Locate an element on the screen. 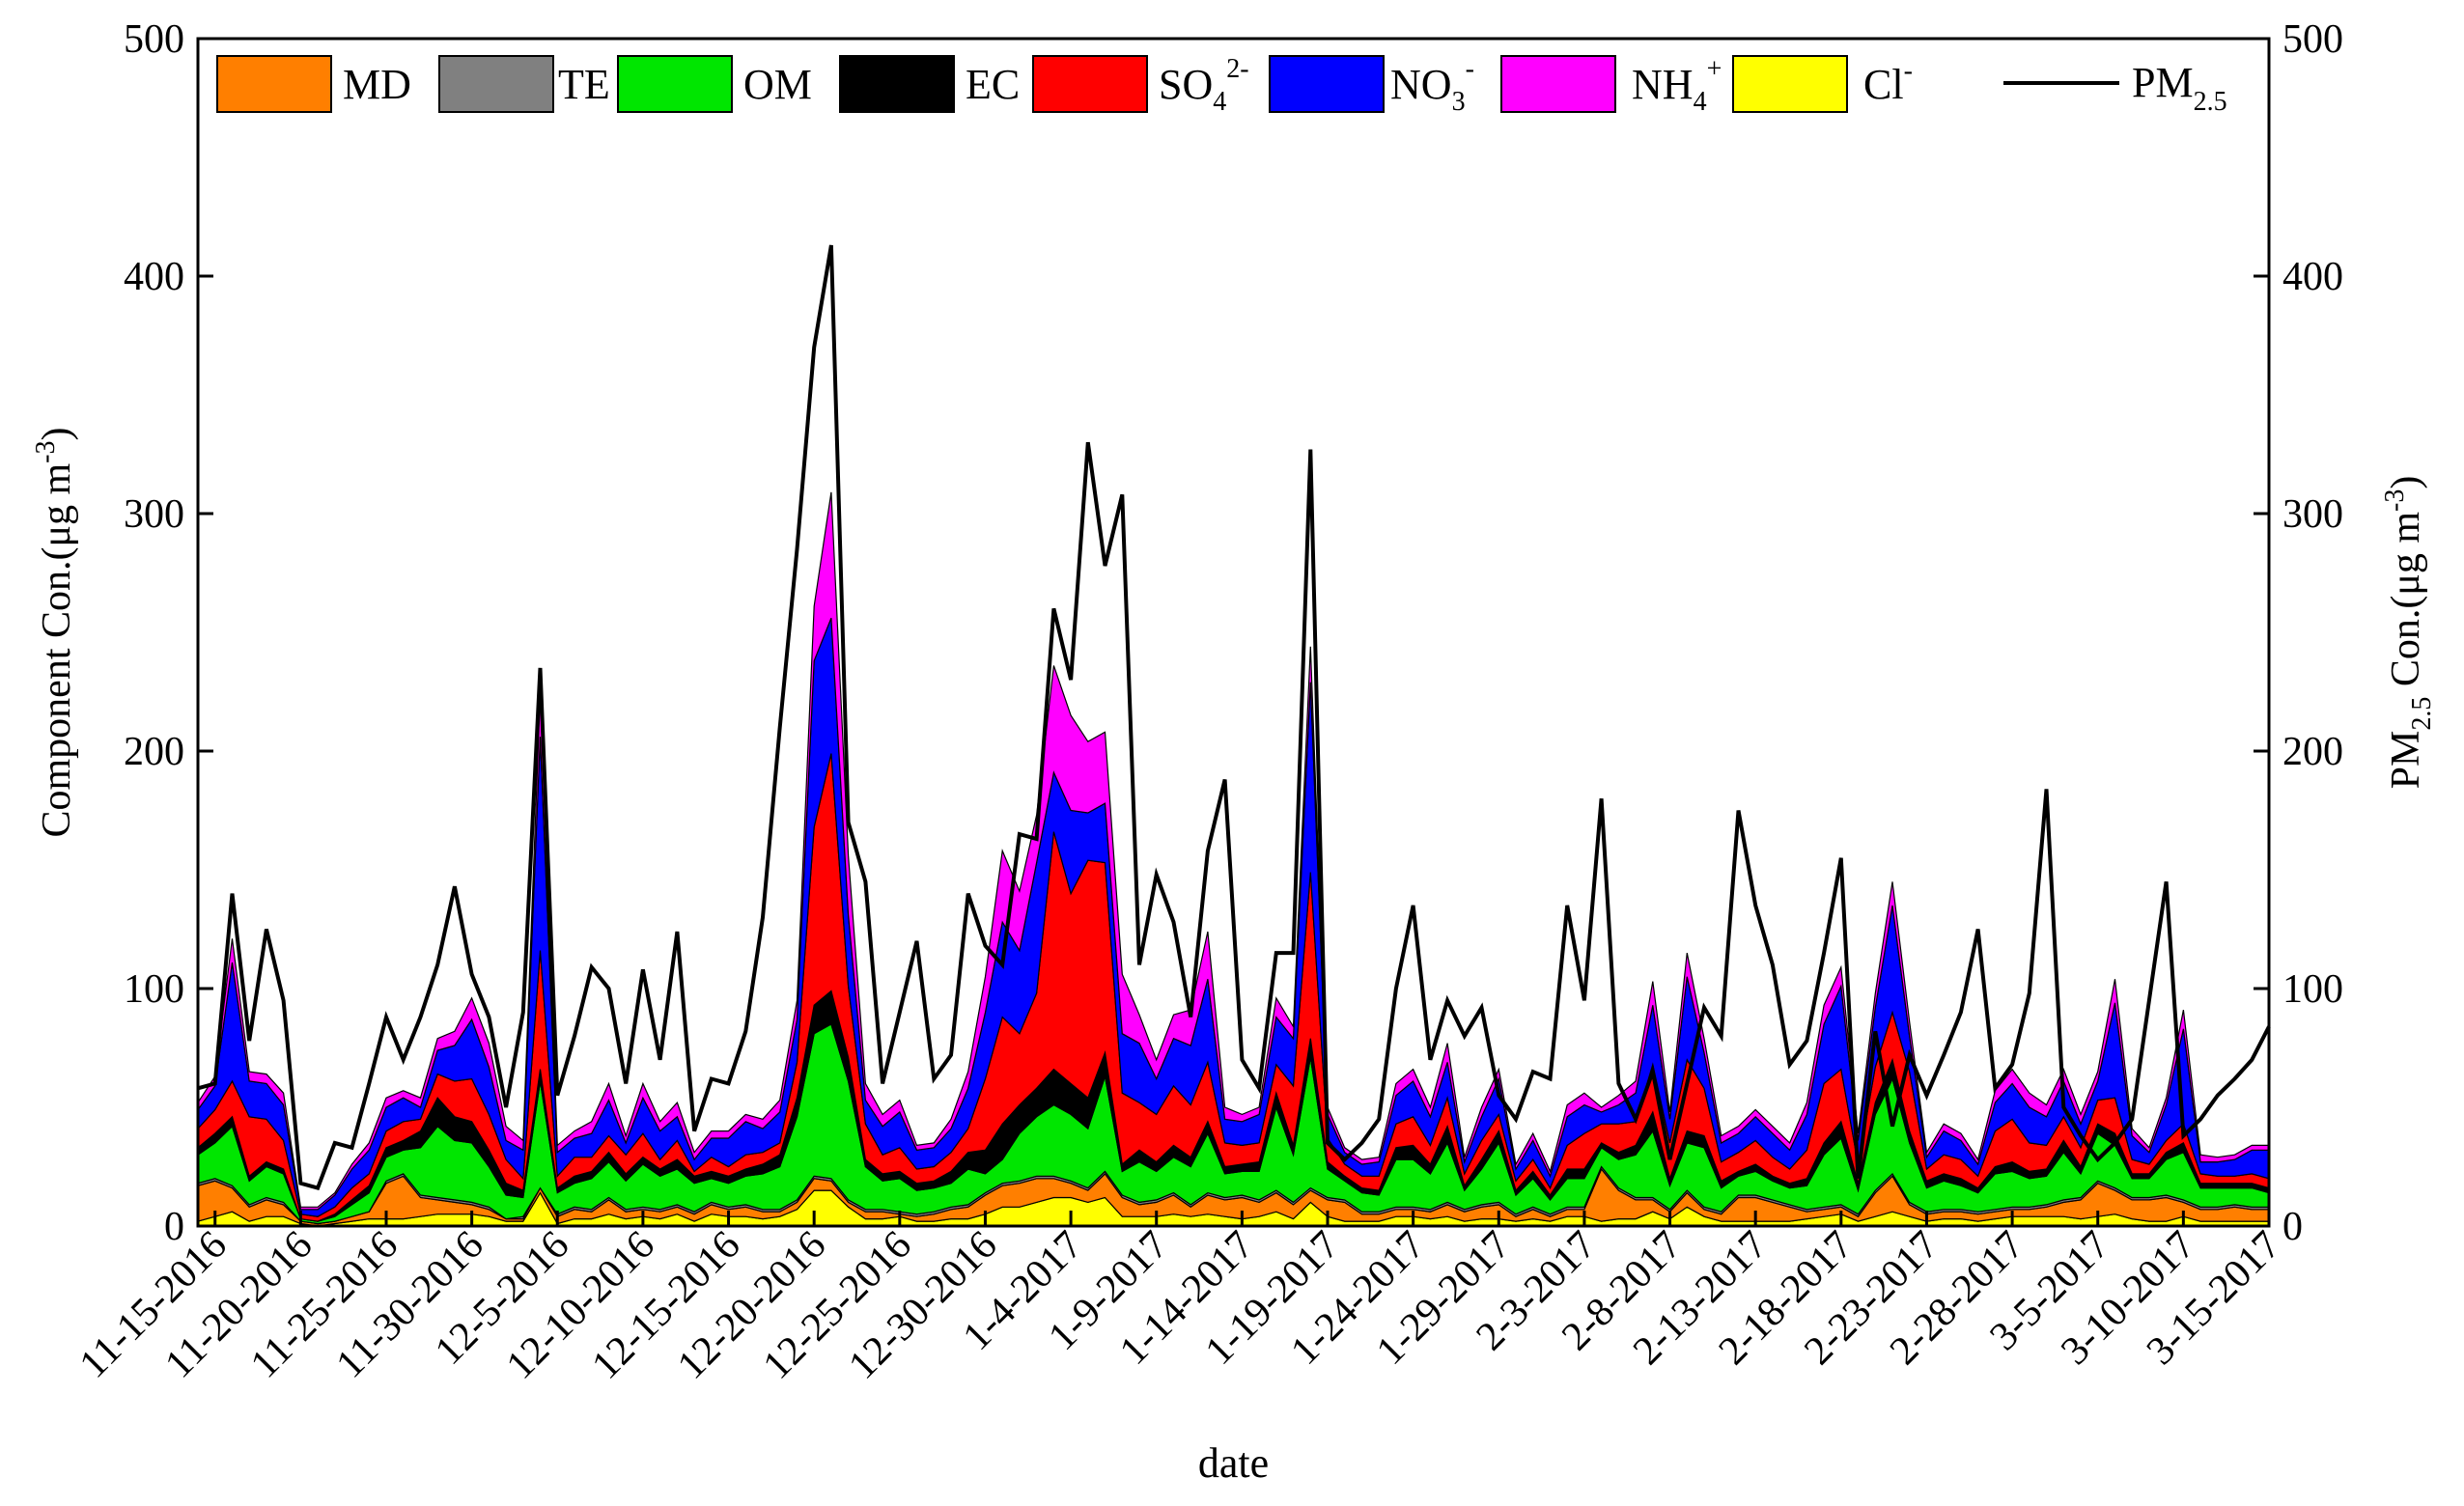 This screenshot has width=2464, height=1506. legend-label-te: TE is located at coordinates (584, 84).